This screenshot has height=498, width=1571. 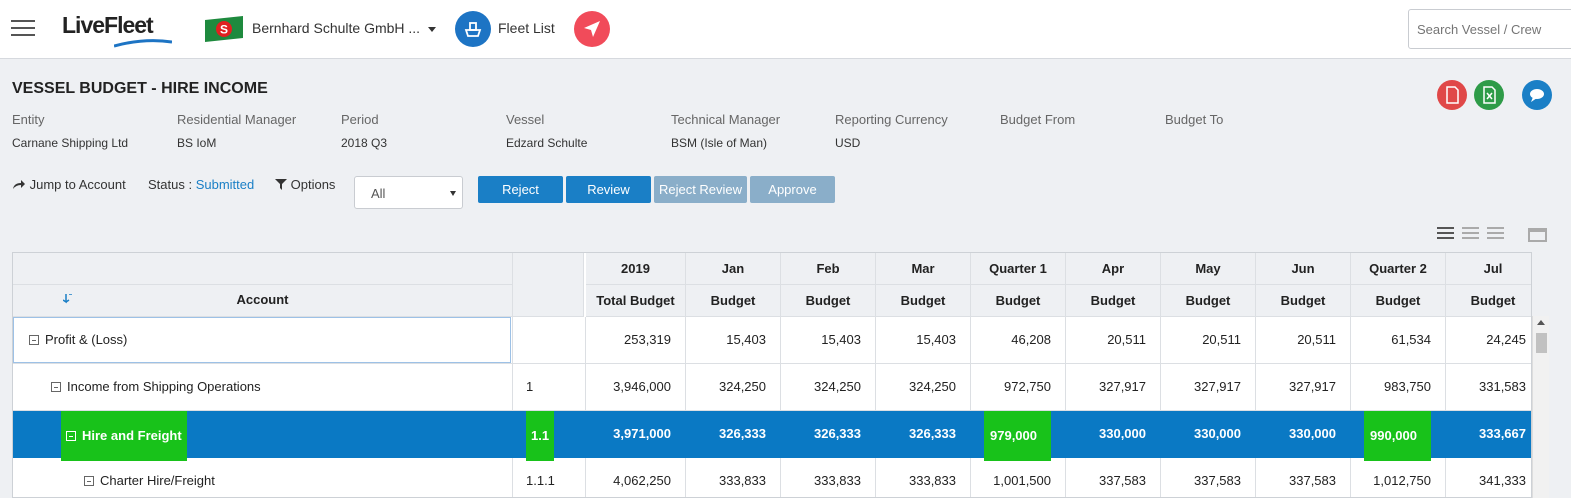 What do you see at coordinates (1470, 234) in the screenshot?
I see `list-medium-icon` at bounding box center [1470, 234].